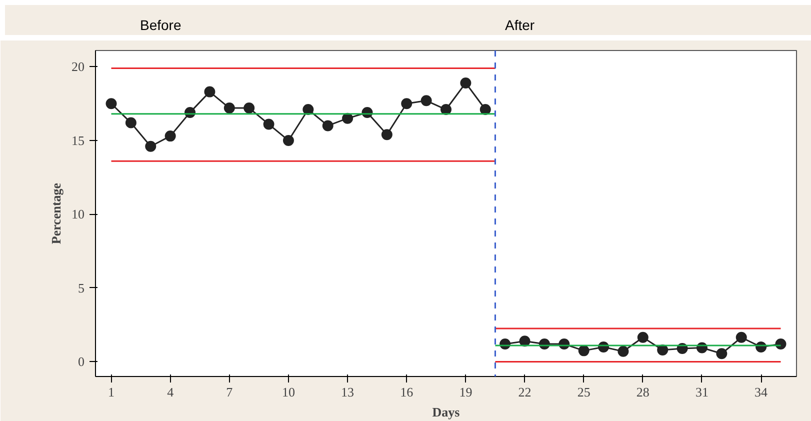 The image size is (811, 421). I want to click on x-tick-label: 4, so click(170, 392).